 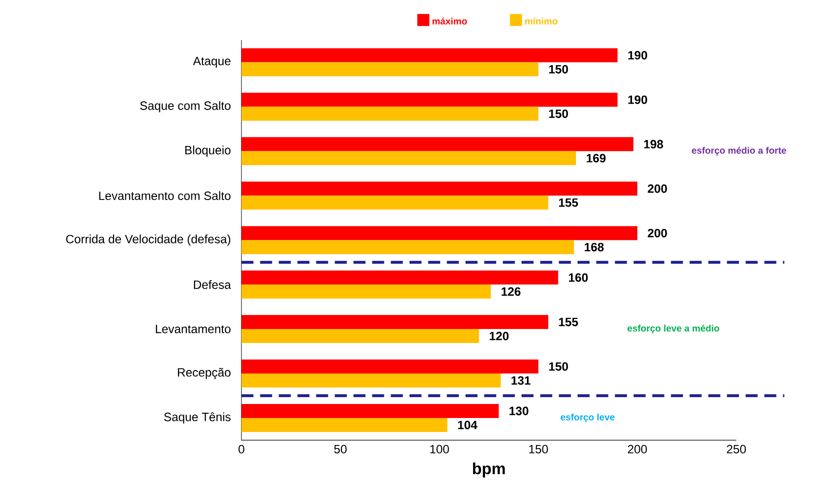 What do you see at coordinates (596, 158) in the screenshot?
I see `data-label: 169` at bounding box center [596, 158].